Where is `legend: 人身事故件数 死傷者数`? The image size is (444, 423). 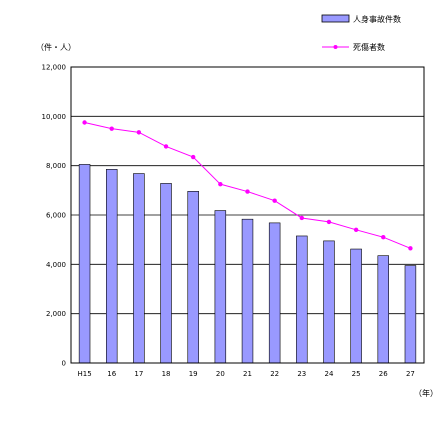 legend: 人身事故件数 死傷者数 is located at coordinates (361, 33).